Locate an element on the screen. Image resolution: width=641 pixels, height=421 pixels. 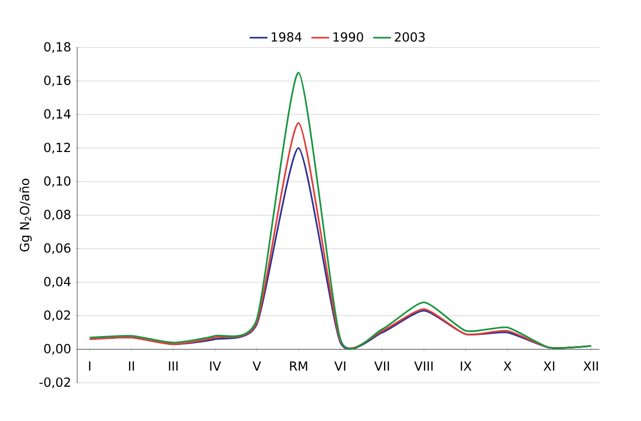
y-tick-label: 0,16 is located at coordinates (57, 80).